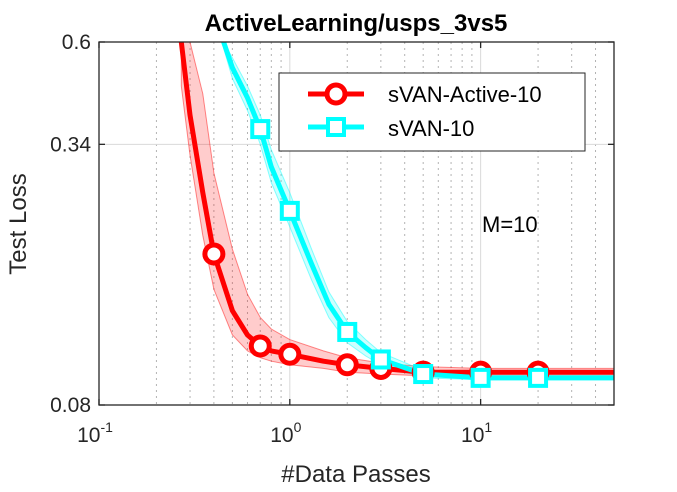 The image size is (677, 492). I want to click on legend: sVAN-Active-10 sVAN-10, so click(432, 112).